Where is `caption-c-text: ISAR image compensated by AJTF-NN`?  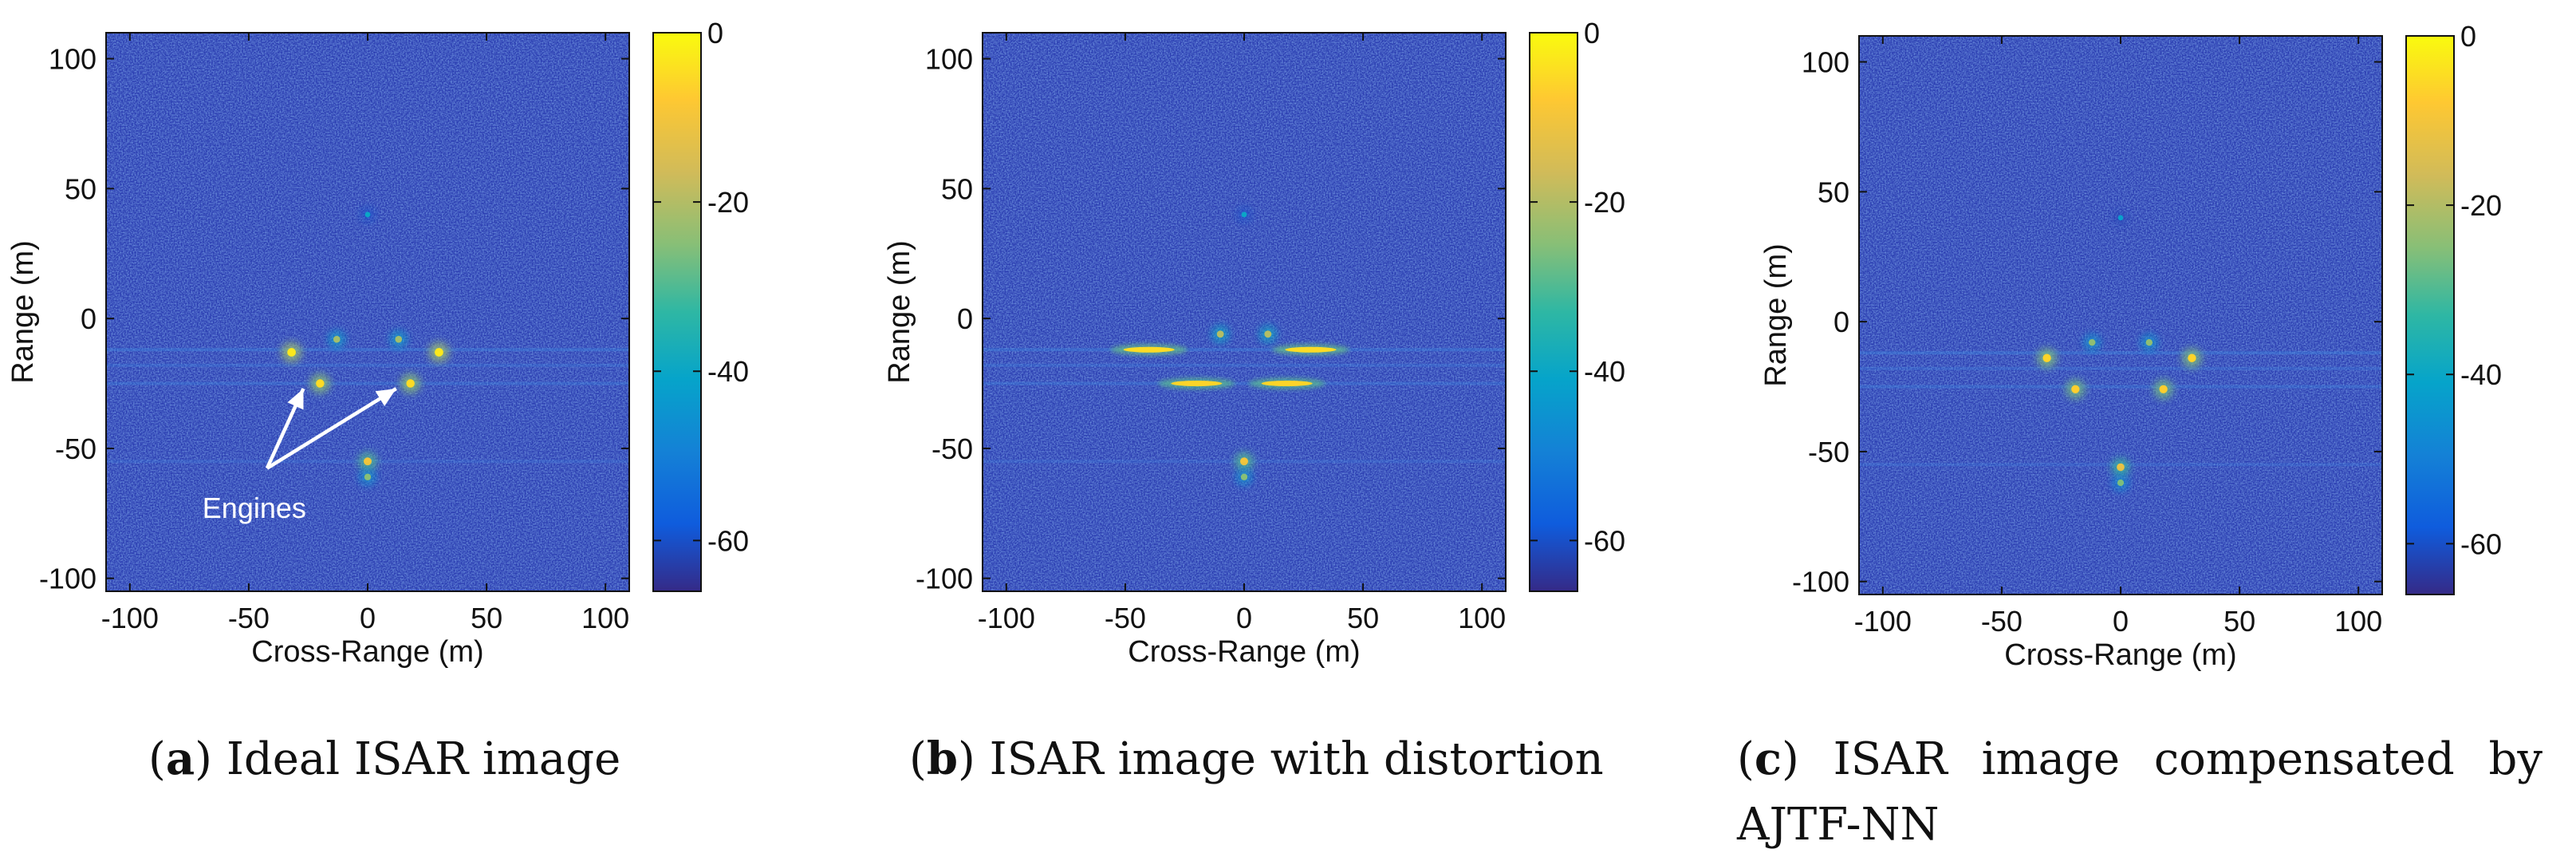 caption-c-text: ISAR image compensated by AJTF-NN is located at coordinates (2140, 792).